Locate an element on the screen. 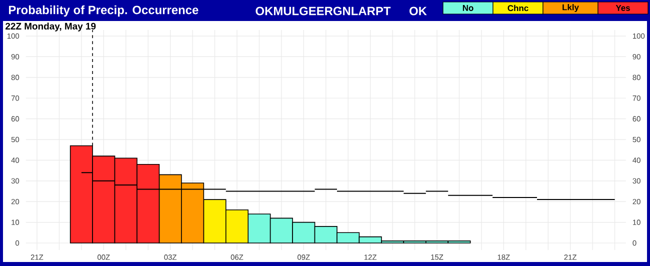  text: Lkly is located at coordinates (570, 8).